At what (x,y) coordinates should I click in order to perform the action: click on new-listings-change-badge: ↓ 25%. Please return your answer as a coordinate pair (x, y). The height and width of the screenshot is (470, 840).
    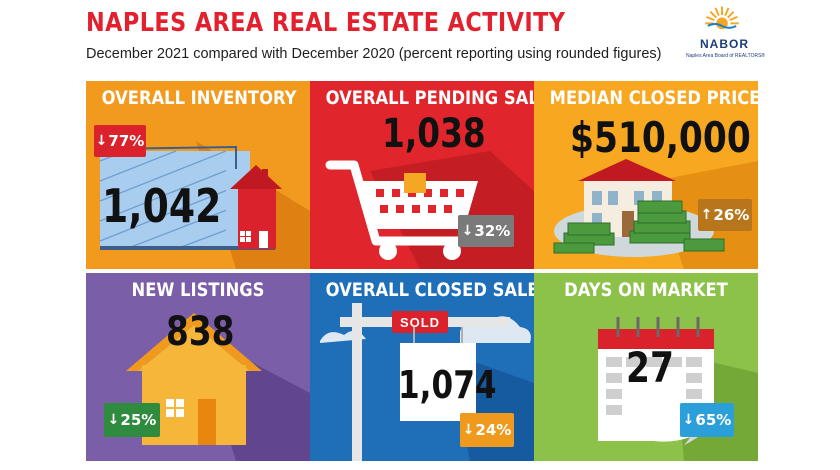
    Looking at the image, I should click on (132, 420).